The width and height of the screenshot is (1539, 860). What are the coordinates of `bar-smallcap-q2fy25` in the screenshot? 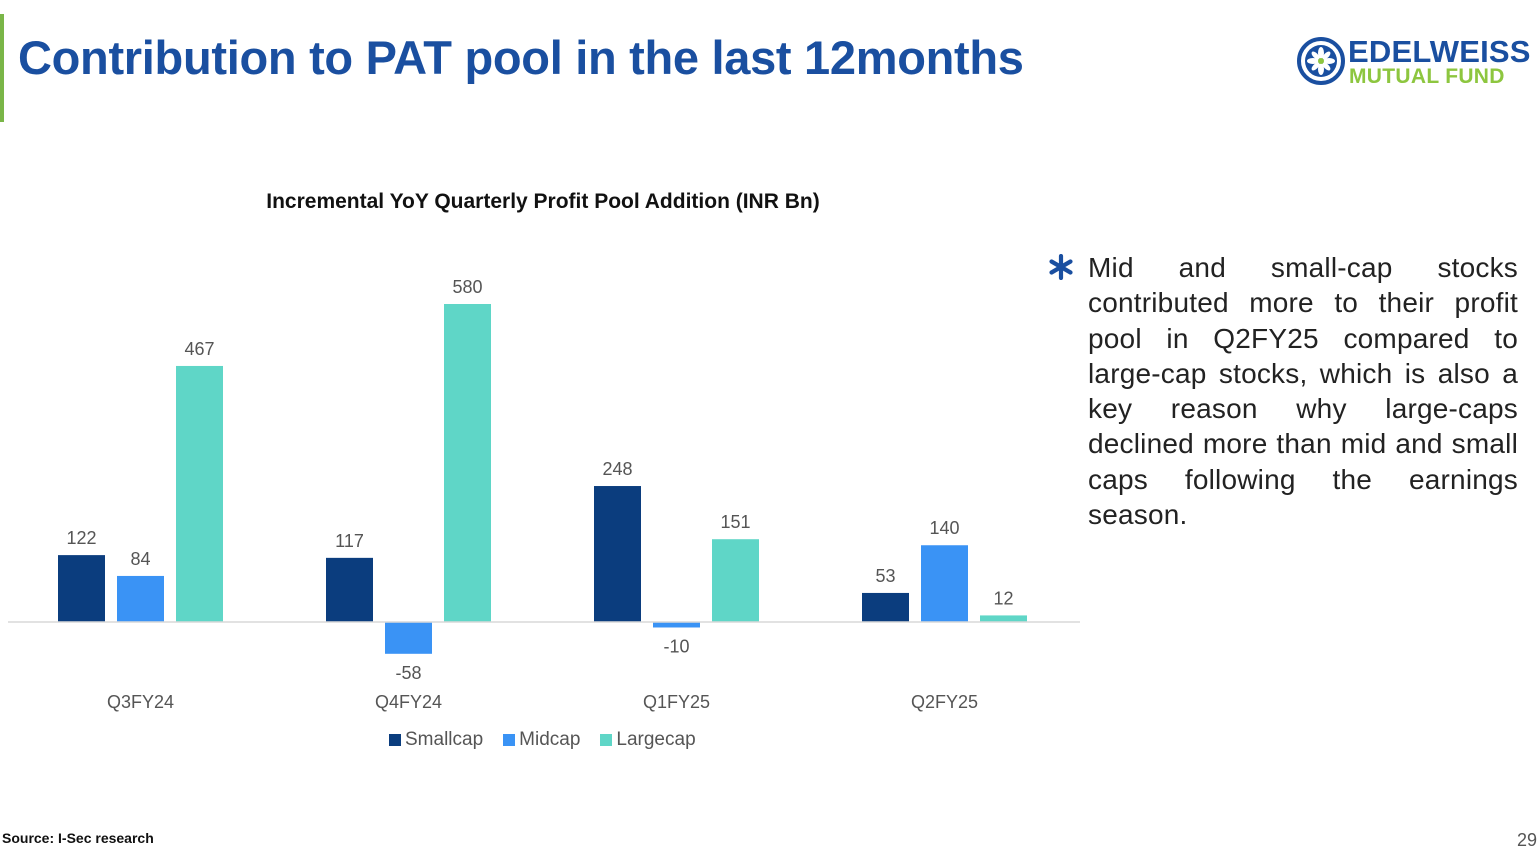 It's located at (885, 607).